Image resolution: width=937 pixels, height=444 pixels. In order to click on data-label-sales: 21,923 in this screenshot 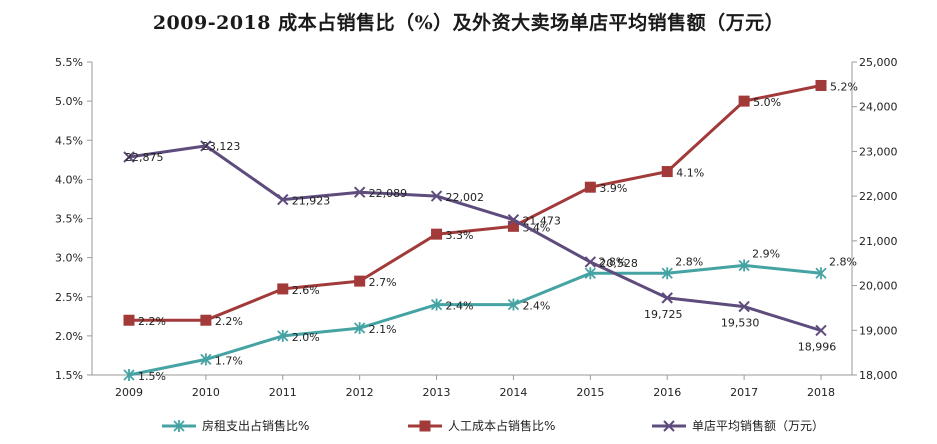, I will do `click(311, 201)`.